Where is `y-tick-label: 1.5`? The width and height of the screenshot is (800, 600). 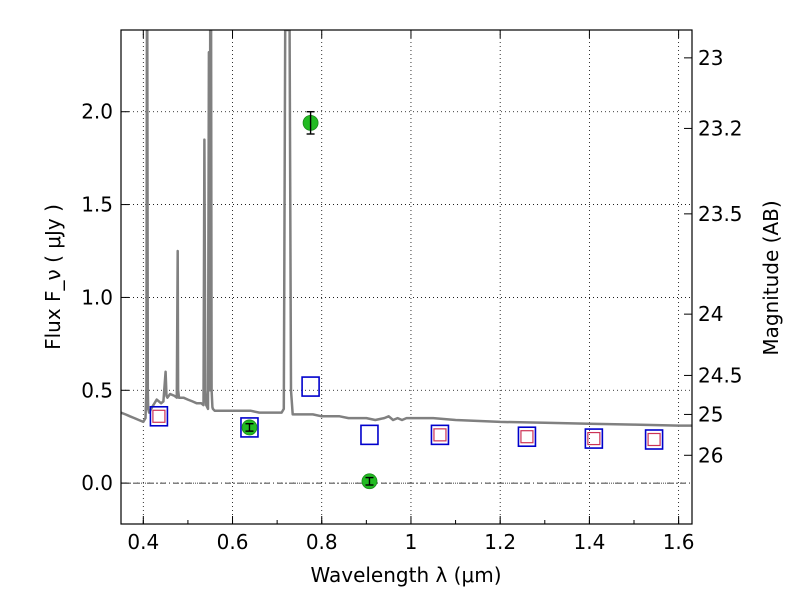 y-tick-label: 1.5 is located at coordinates (97, 205).